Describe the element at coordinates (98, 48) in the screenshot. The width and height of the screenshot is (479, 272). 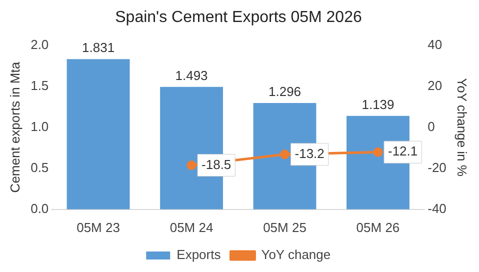
I see `data-label: 1.831` at that location.